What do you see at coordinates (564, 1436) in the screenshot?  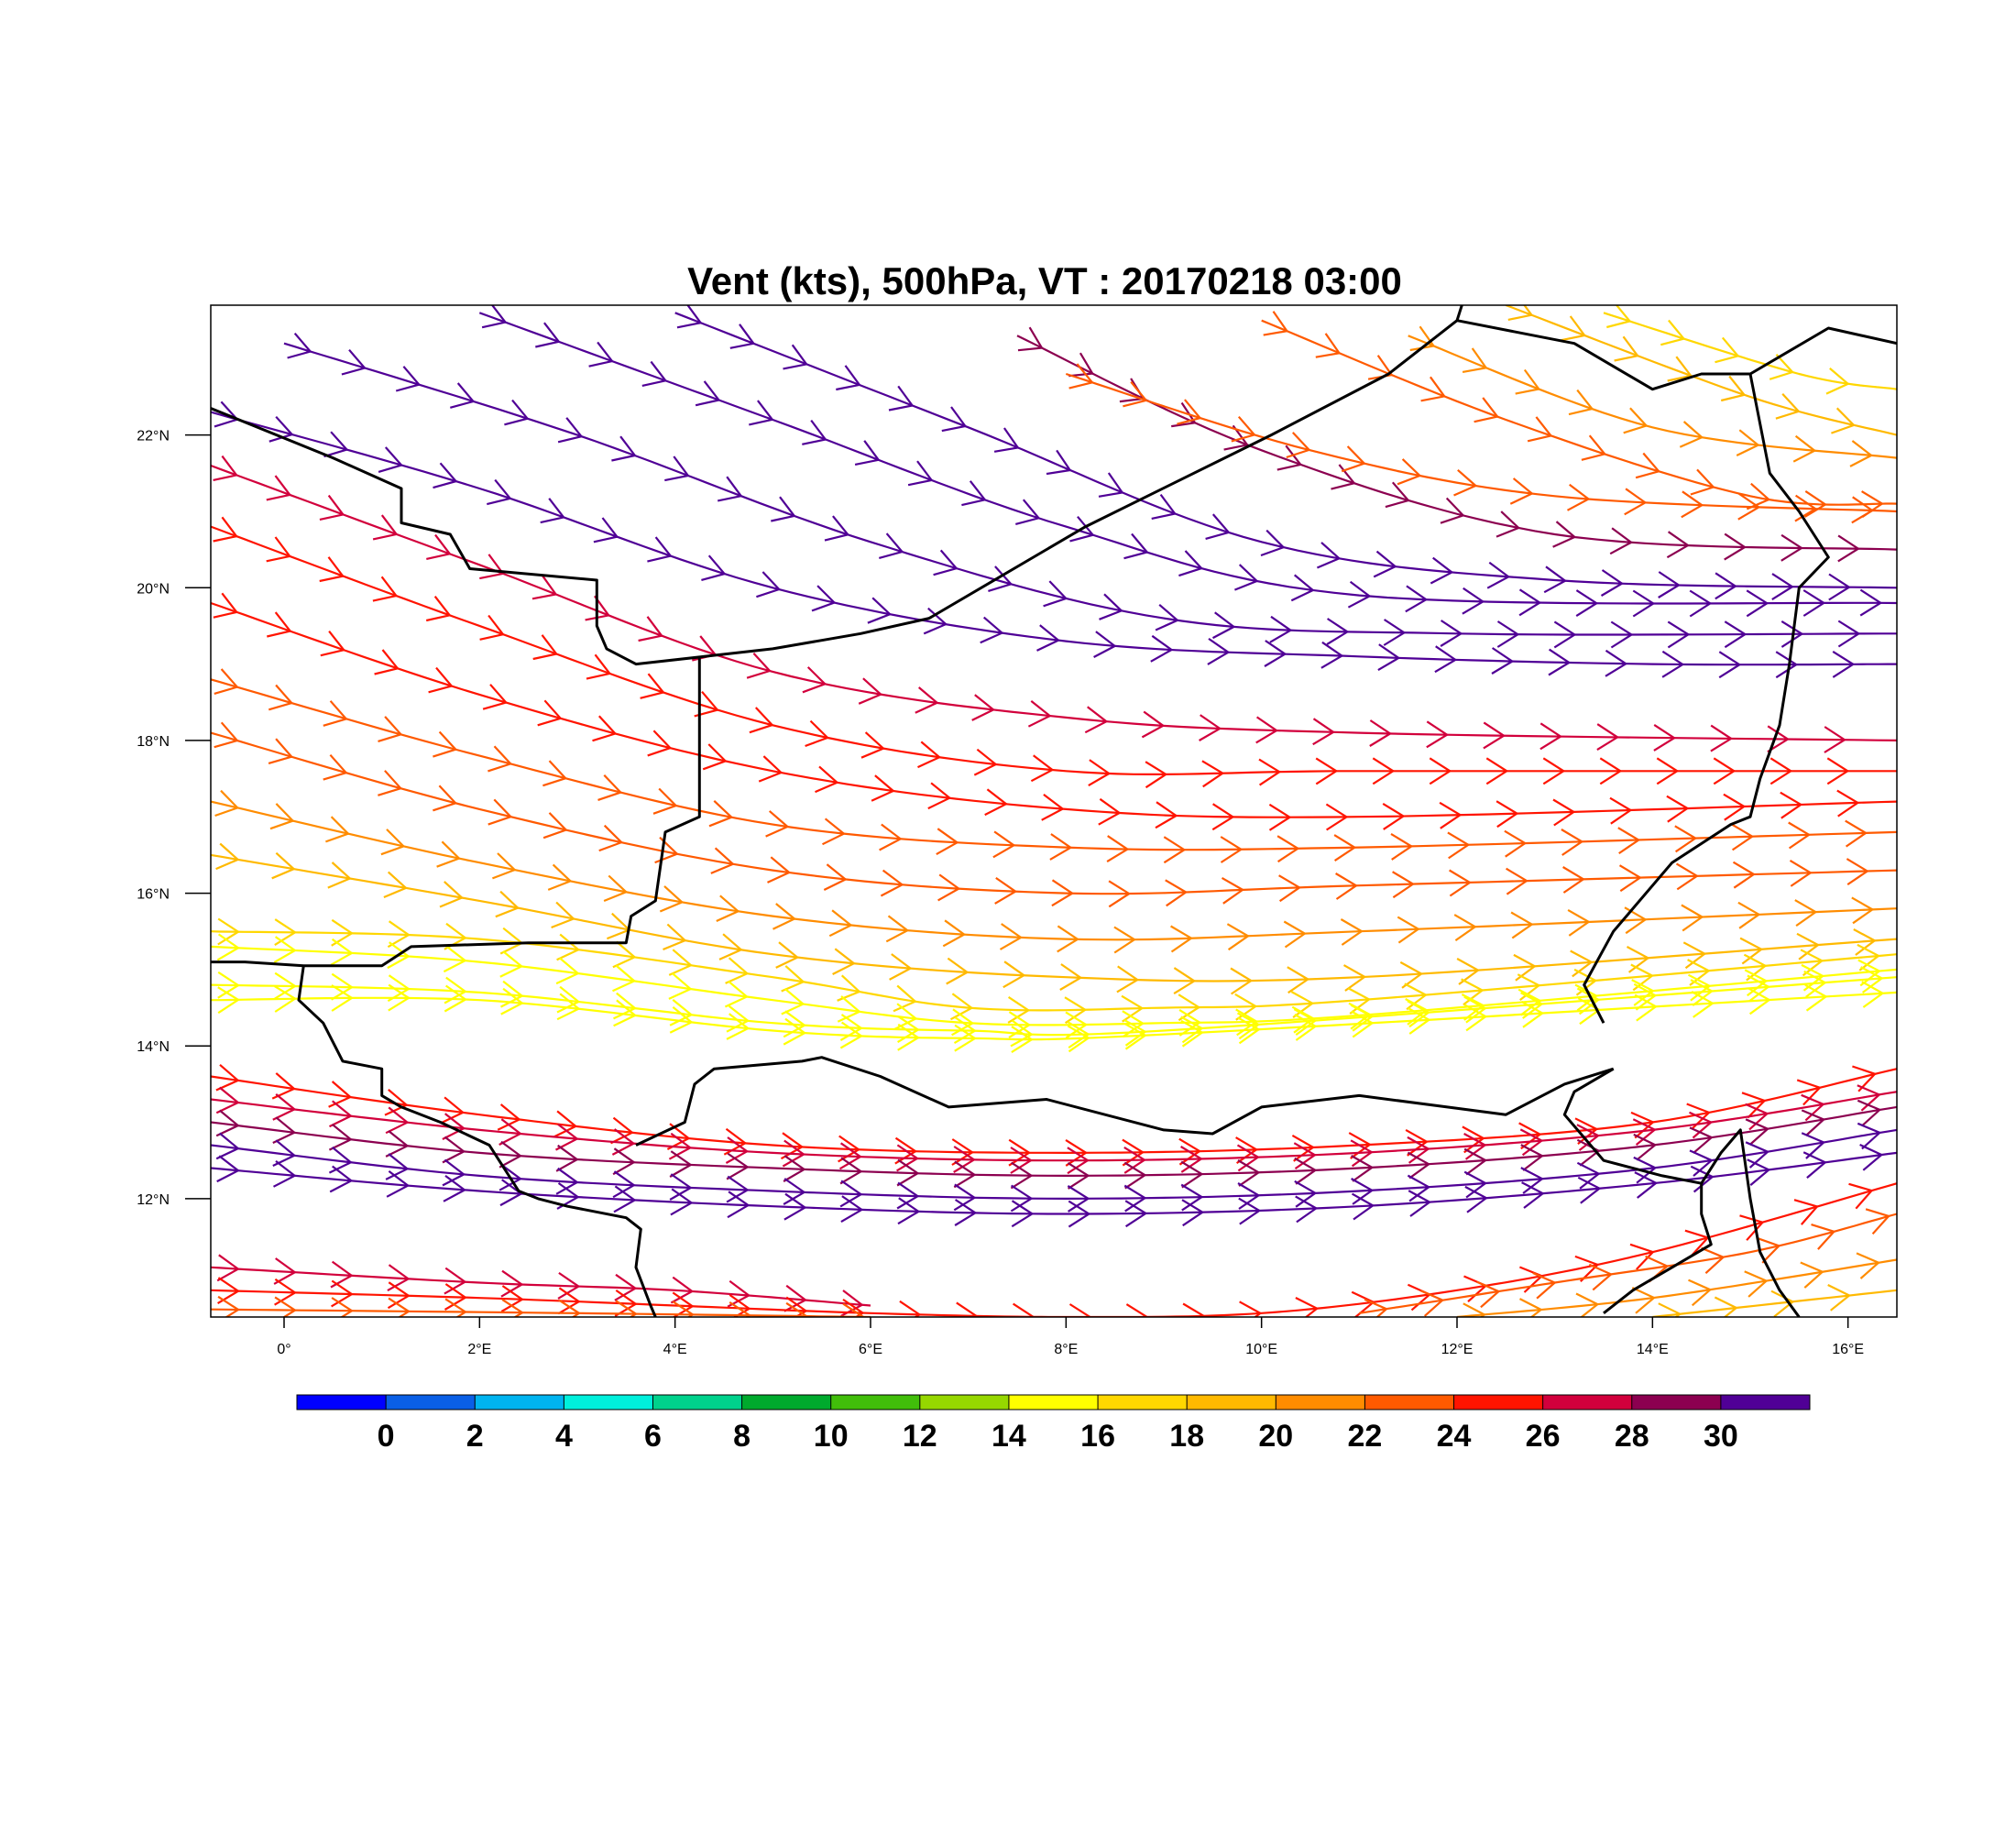 I see `colorbar-label: 4` at bounding box center [564, 1436].